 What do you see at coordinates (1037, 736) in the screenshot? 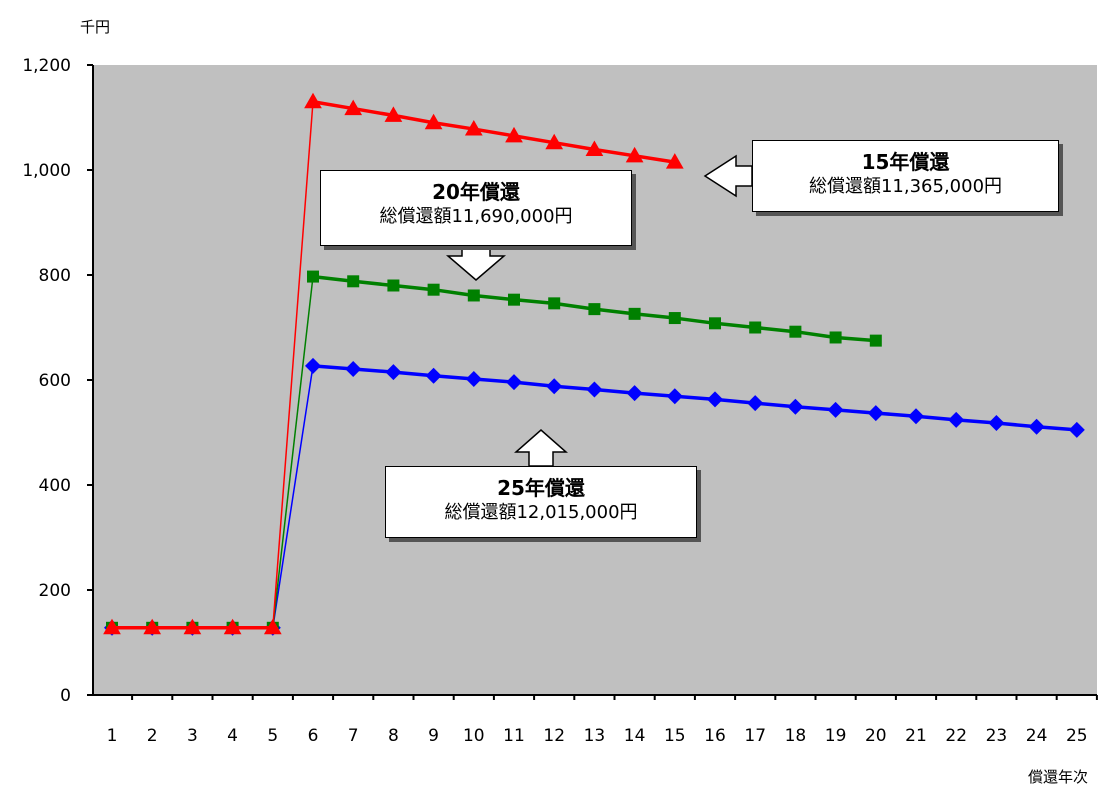
I see `x-tick-label: 24` at bounding box center [1037, 736].